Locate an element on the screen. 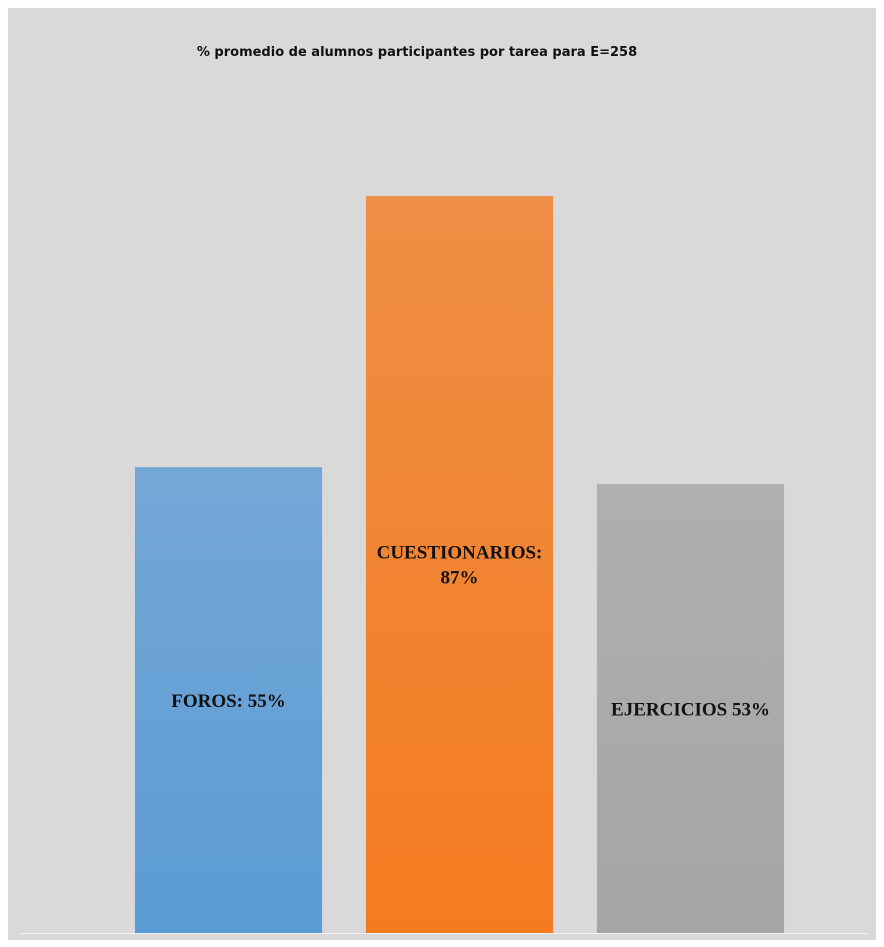 The height and width of the screenshot is (947, 884). data-label: EJERCICIOS 53% is located at coordinates (690, 710).